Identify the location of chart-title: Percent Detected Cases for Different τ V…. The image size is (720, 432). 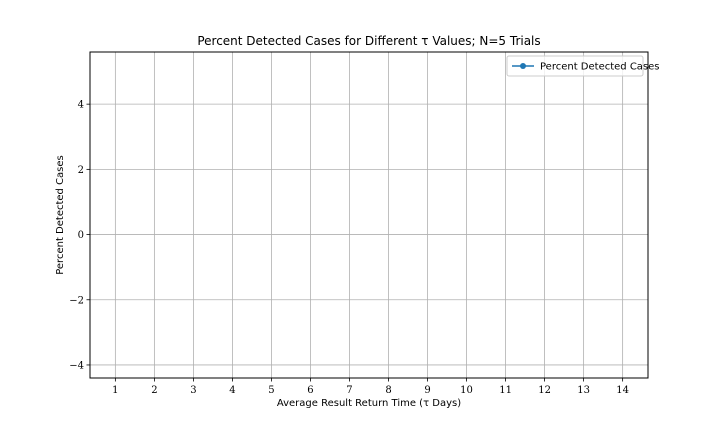
(368, 41).